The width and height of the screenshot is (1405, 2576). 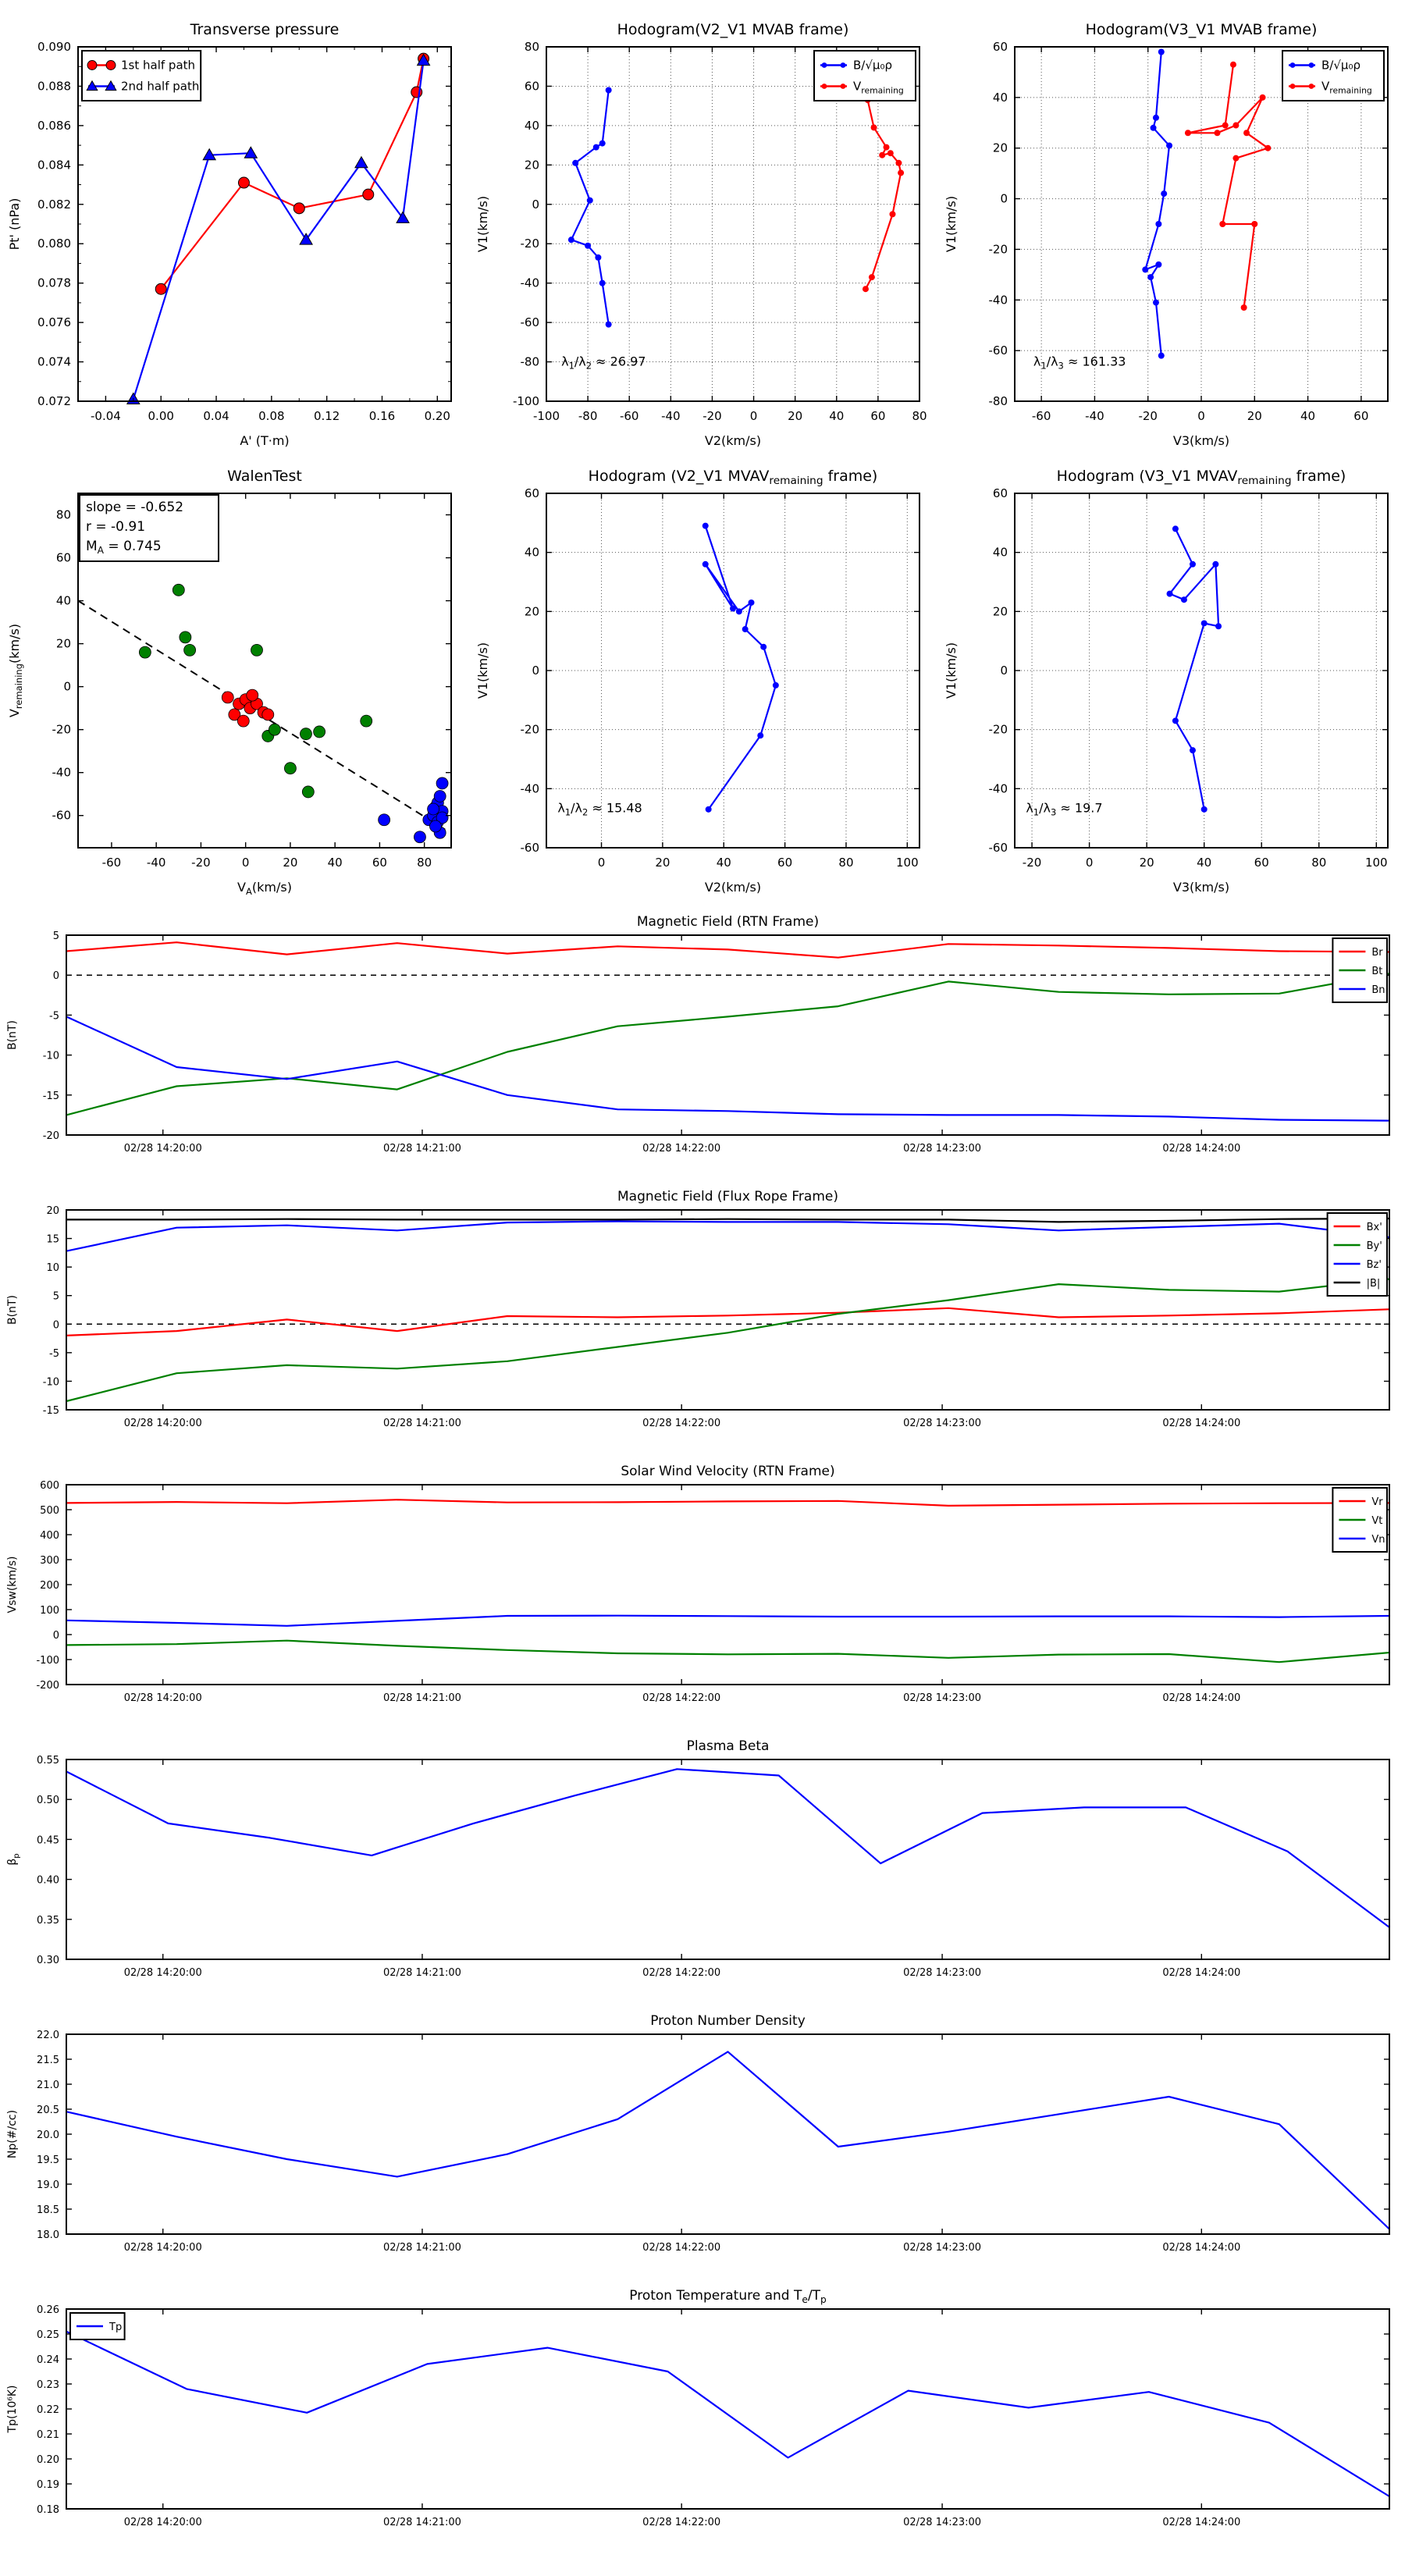 What do you see at coordinates (1376, 971) in the screenshot?
I see `svg-text: Bt` at bounding box center [1376, 971].